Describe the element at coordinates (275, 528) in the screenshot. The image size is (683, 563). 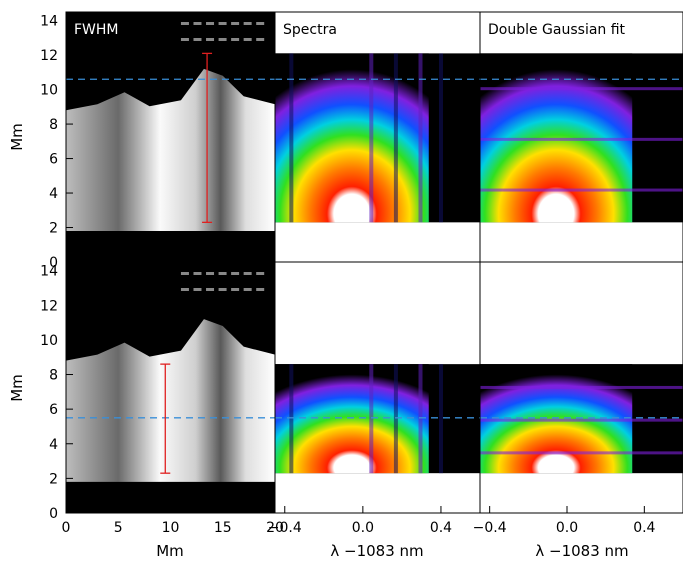
I see `x-tick-label: 20` at that location.